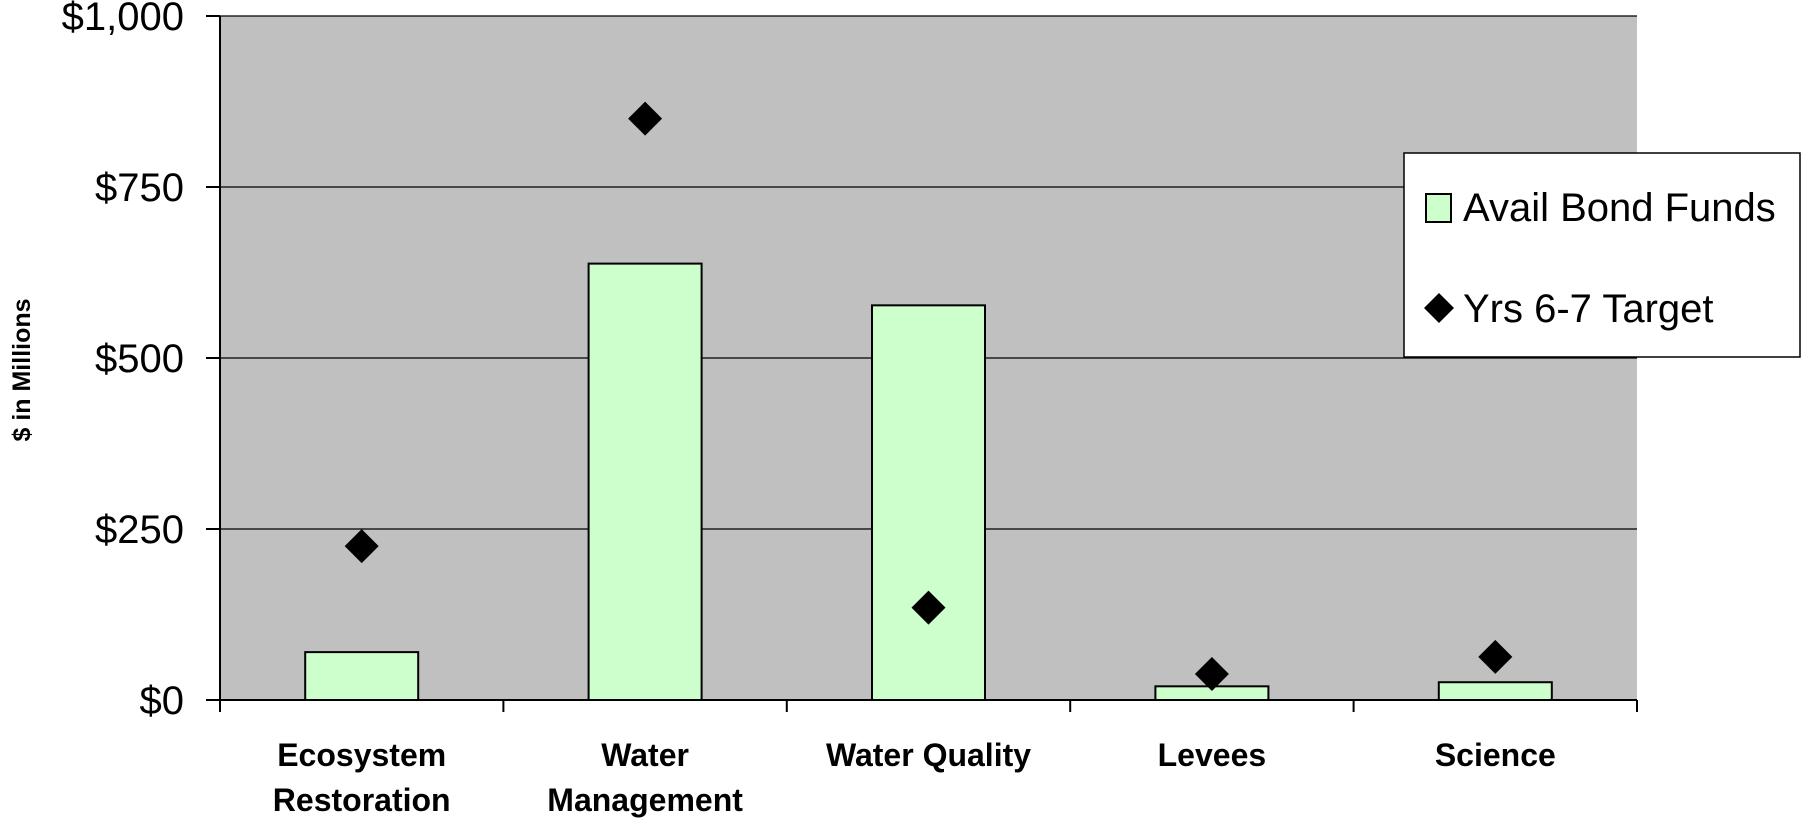  Describe the element at coordinates (162, 701) in the screenshot. I see `y-tick-label: $0` at that location.